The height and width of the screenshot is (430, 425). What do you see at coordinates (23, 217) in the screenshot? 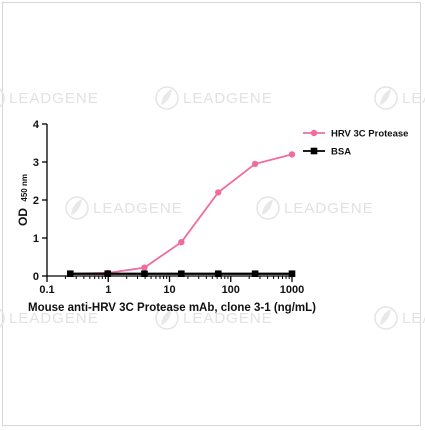
I see `y-axis-label-main: OD` at bounding box center [23, 217].